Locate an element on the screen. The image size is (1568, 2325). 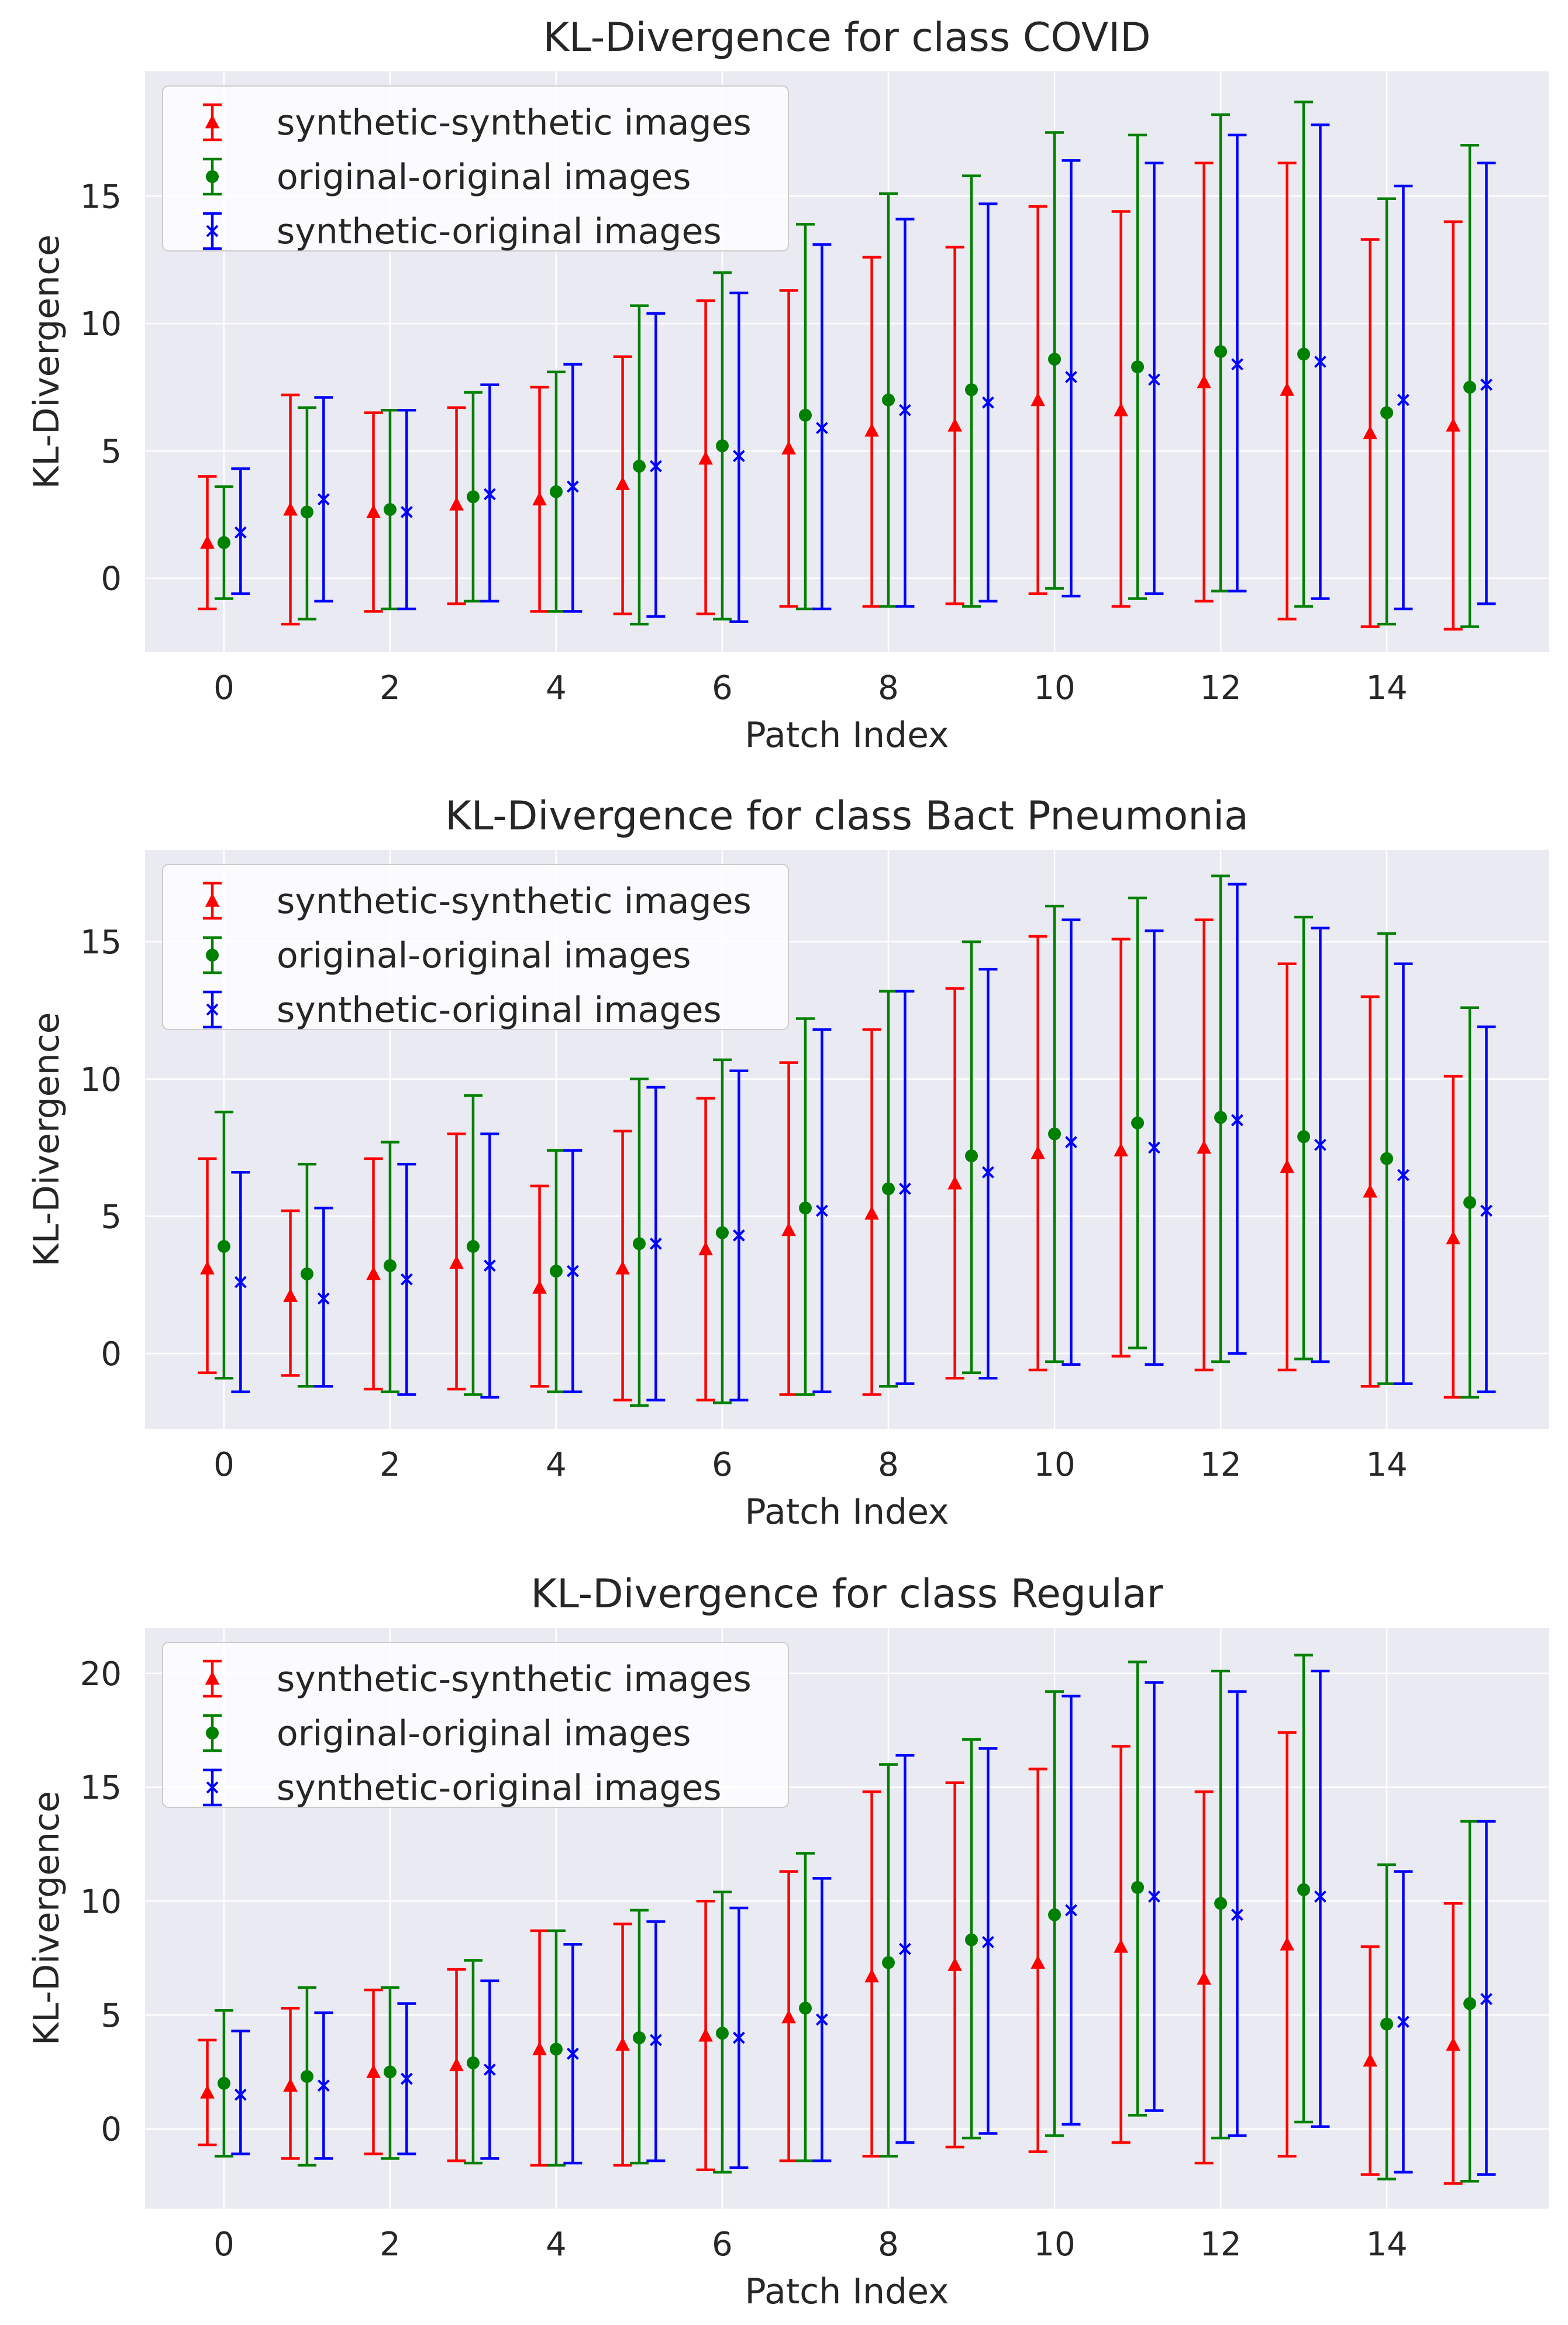
legend-item: synthetic-original images is located at coordinates (463, 231).